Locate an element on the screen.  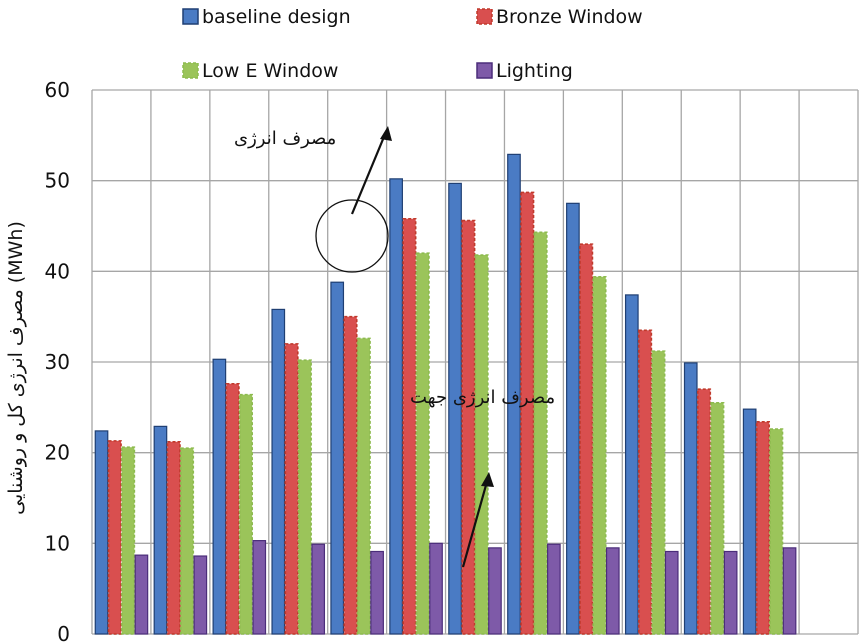
legend-label: Low E Window is located at coordinates (270, 71).